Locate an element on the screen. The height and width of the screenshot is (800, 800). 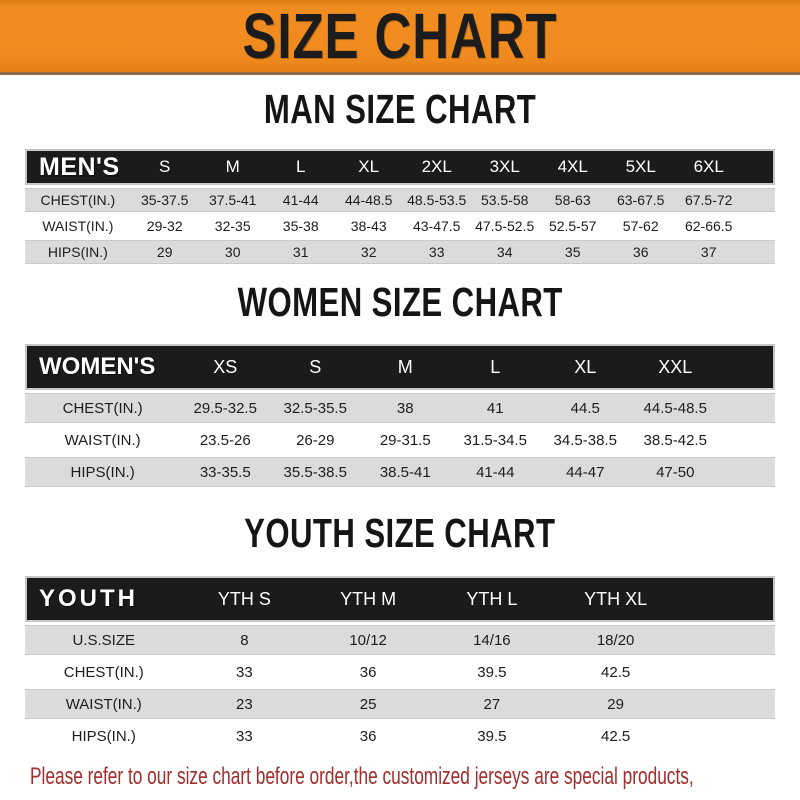
size-value-cell: 23 is located at coordinates (244, 704).